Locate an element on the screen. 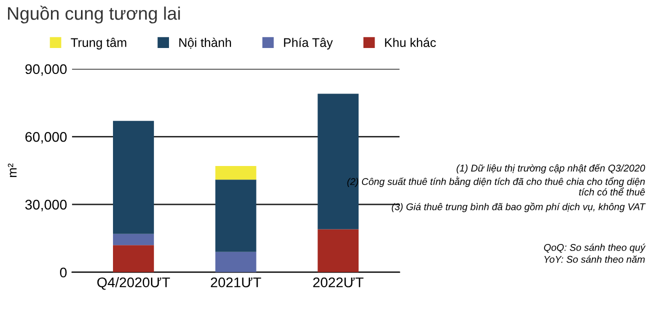  text: YoY: So sánh theo năm is located at coordinates (594, 259).